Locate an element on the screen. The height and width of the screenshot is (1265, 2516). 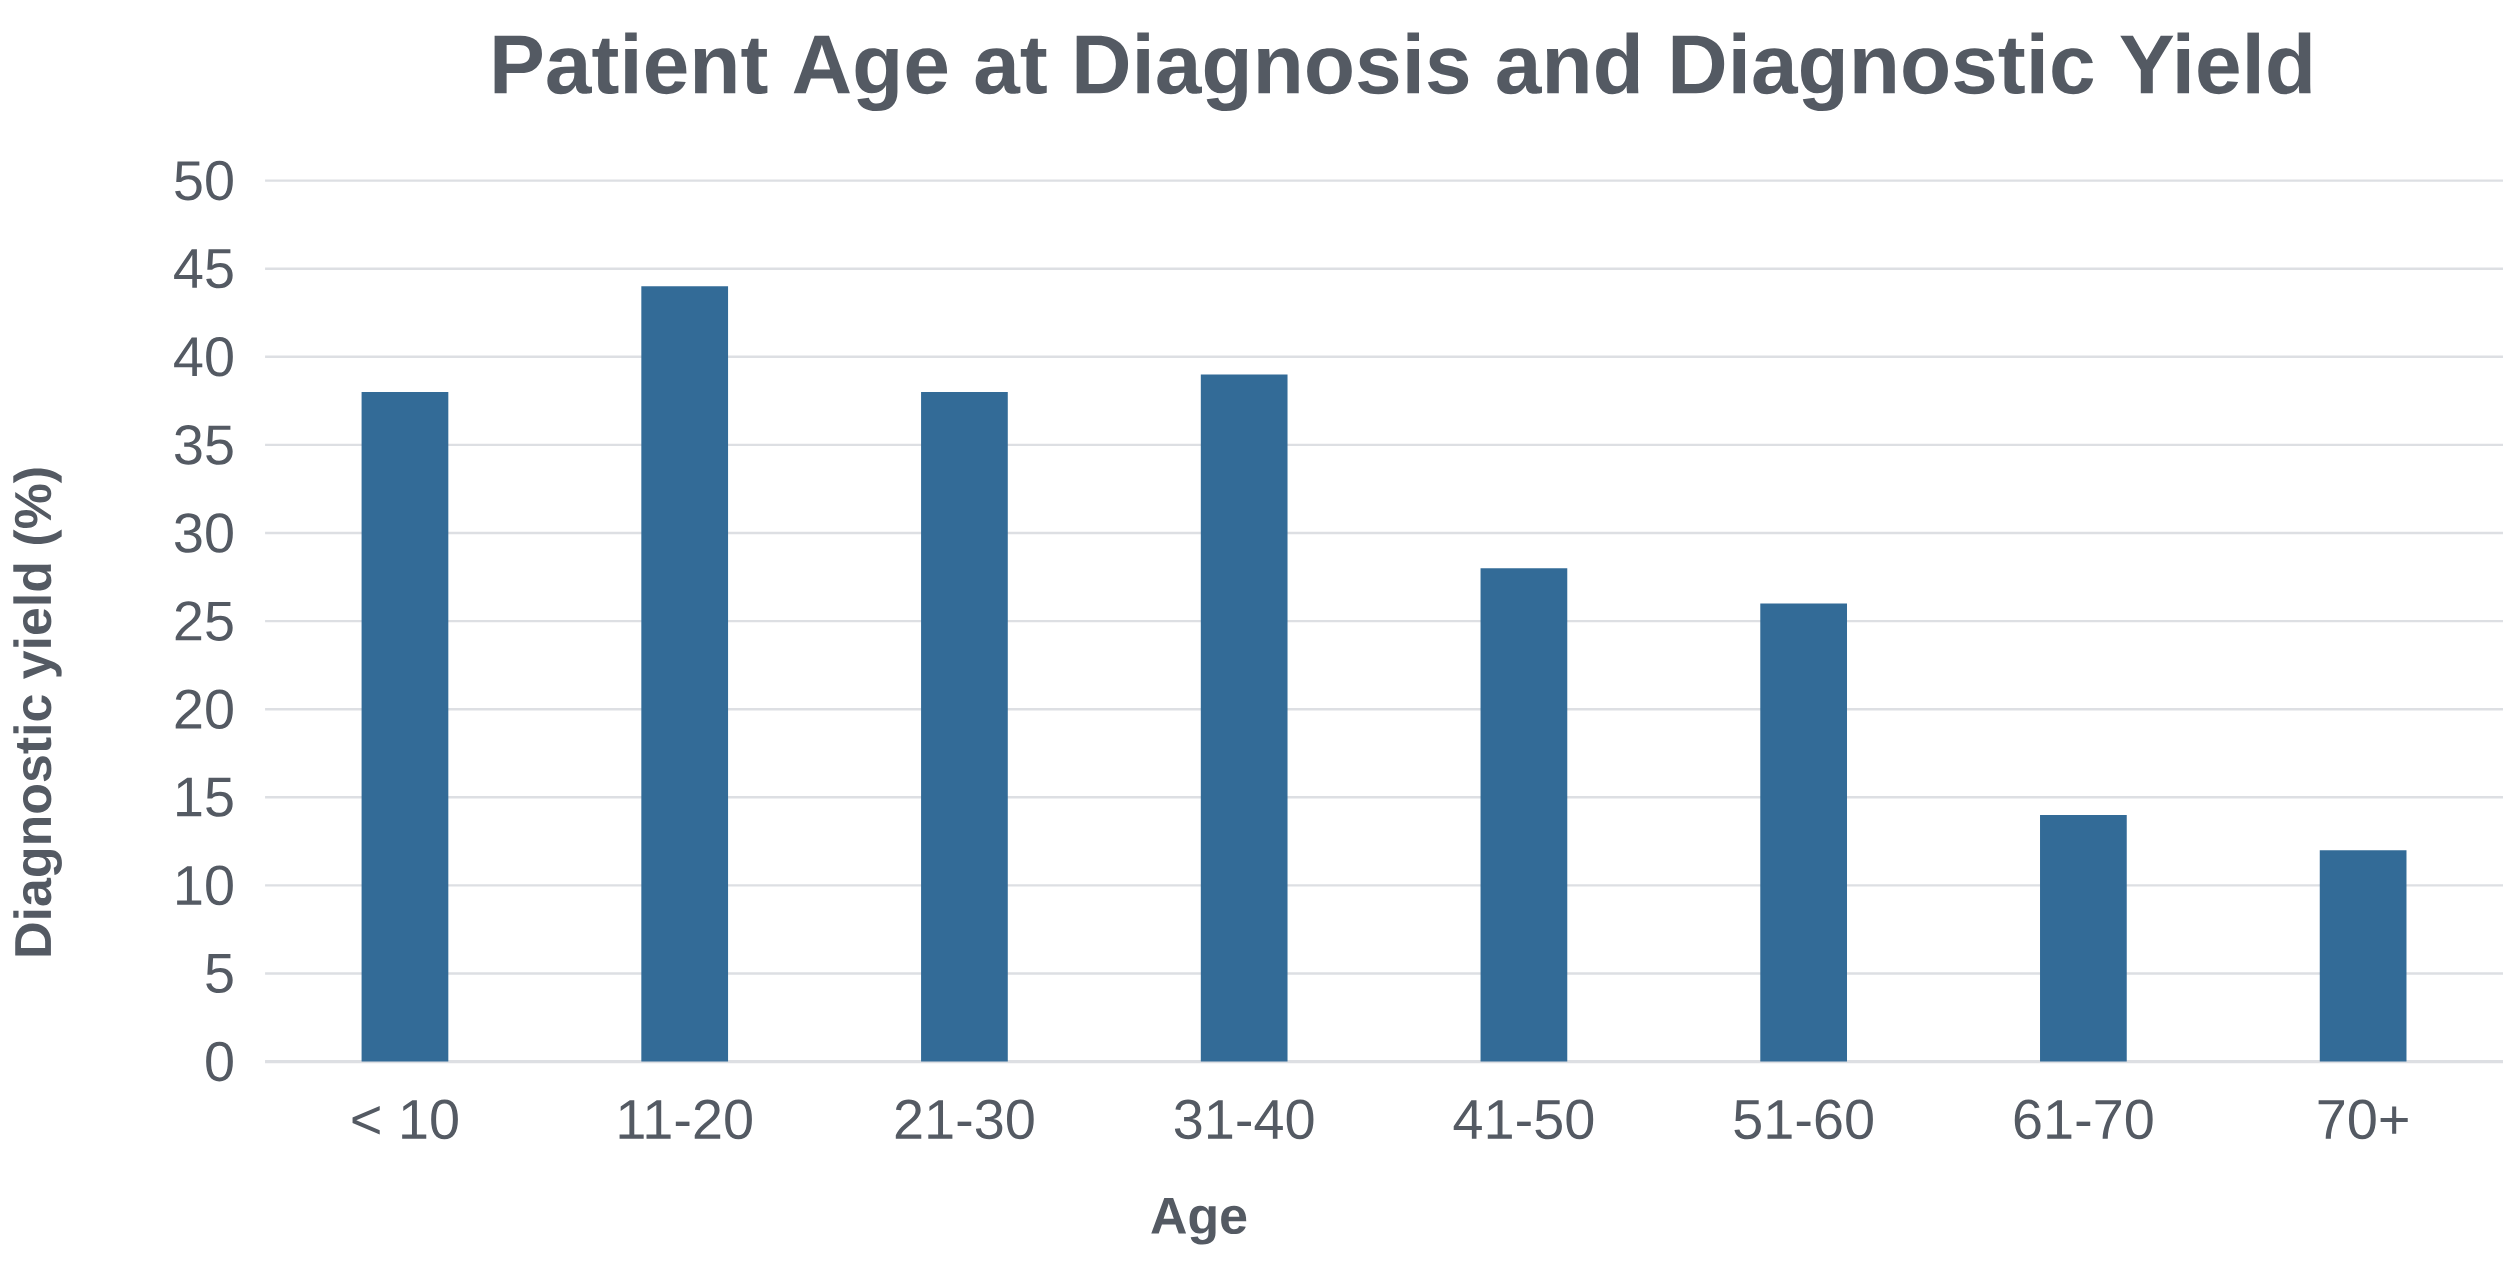
x-tick-label: 21-30 is located at coordinates (964, 1119).